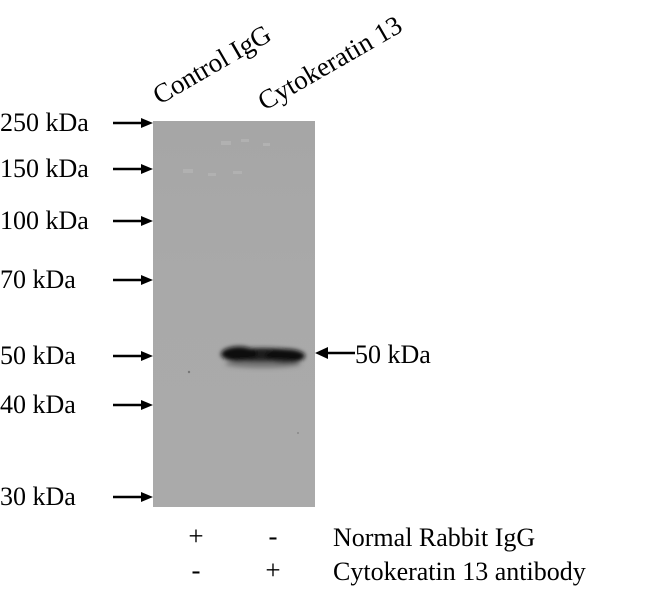 The width and height of the screenshot is (647, 600). Describe the element at coordinates (44, 122) in the screenshot. I see `marker-label: 250 kDa` at that location.